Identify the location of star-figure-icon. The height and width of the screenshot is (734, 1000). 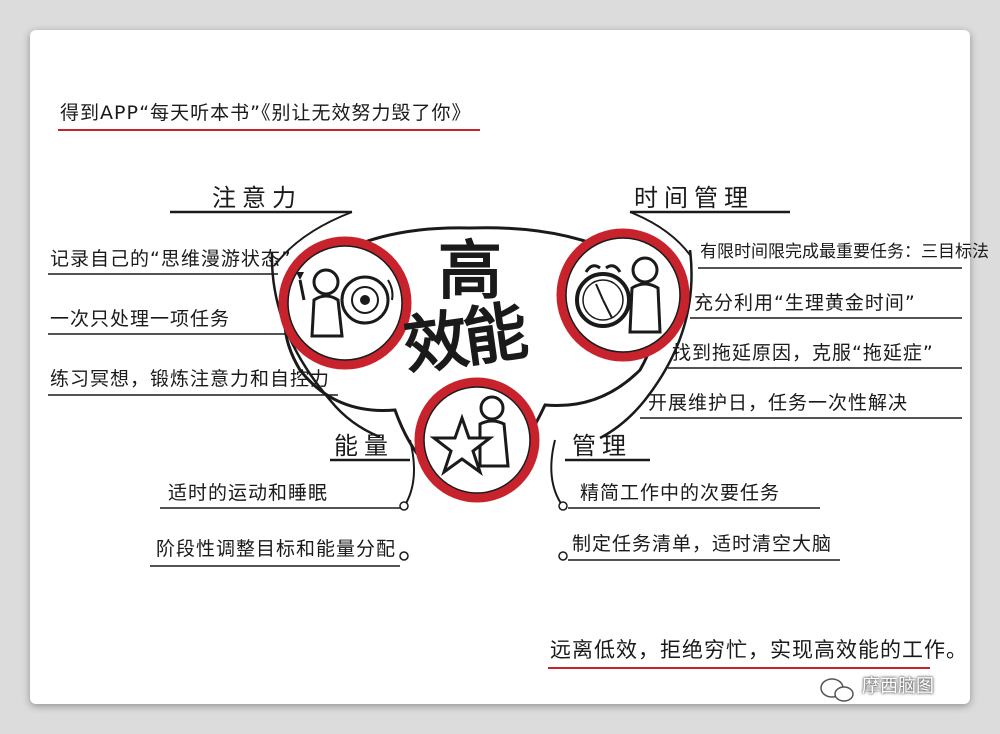
(477, 440).